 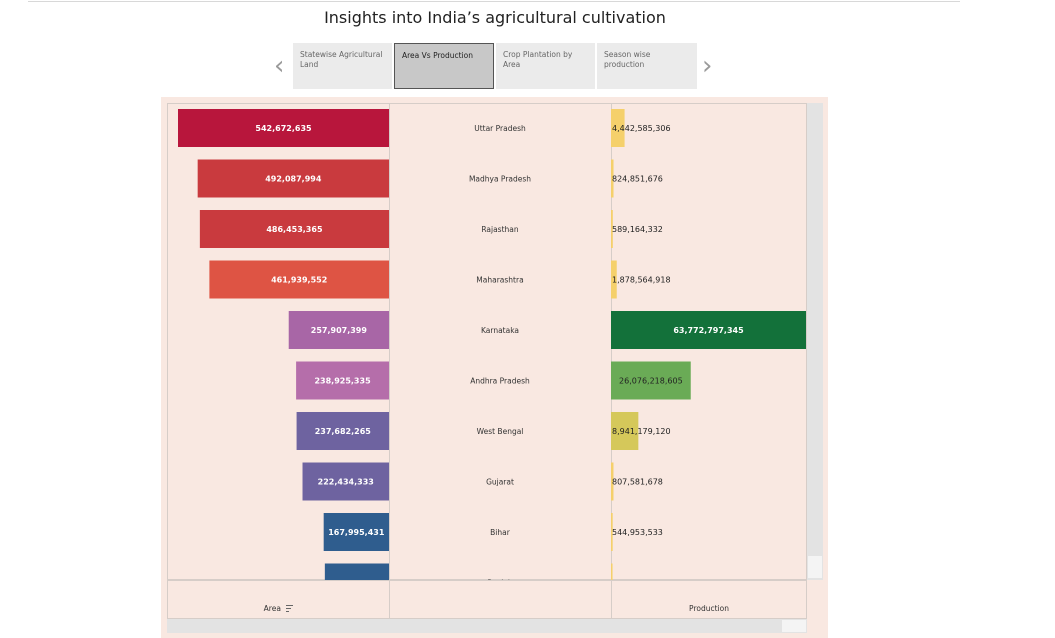 I want to click on area-bar-madhya-pradesh, so click(x=293, y=178).